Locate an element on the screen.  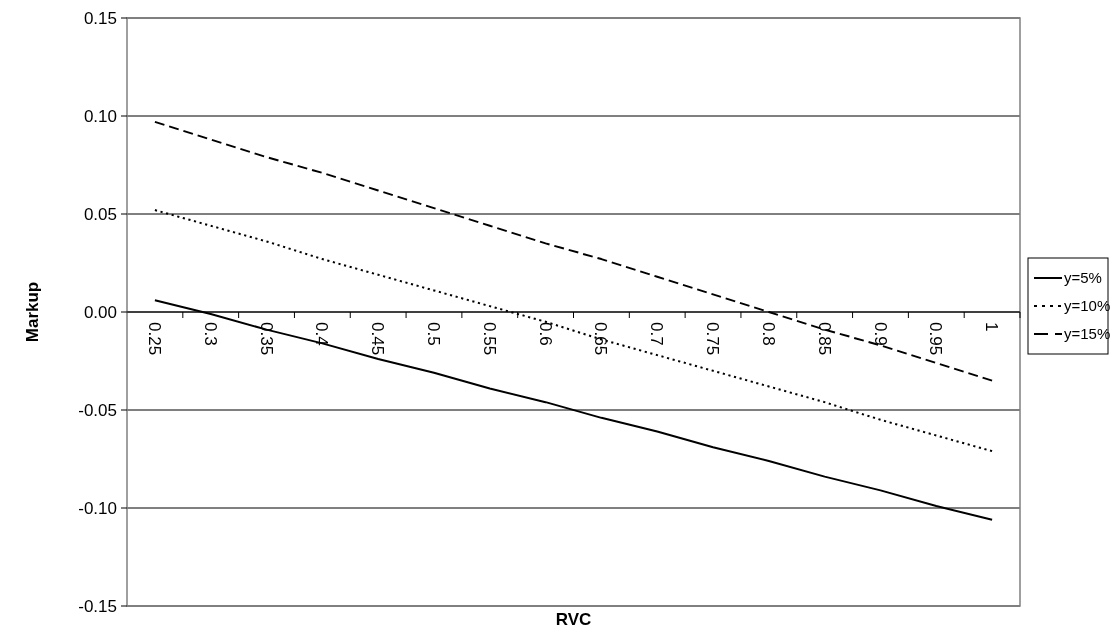
x-tick-label: 0.45 is located at coordinates (378, 339).